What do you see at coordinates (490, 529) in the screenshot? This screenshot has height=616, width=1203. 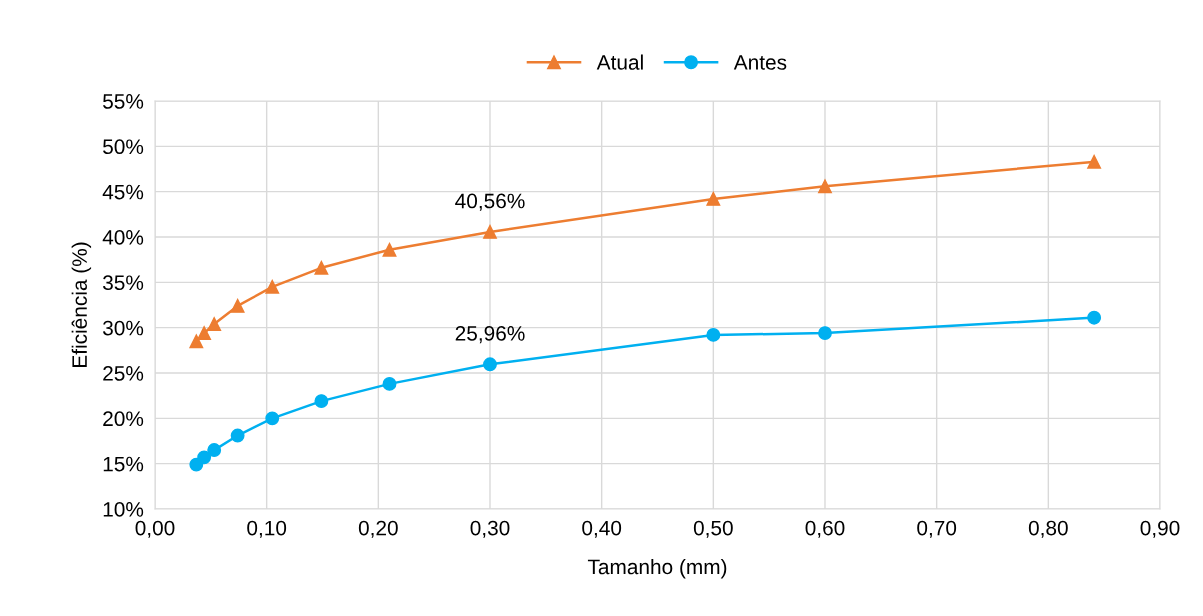 I see `x-tick-label: 0,30` at bounding box center [490, 529].